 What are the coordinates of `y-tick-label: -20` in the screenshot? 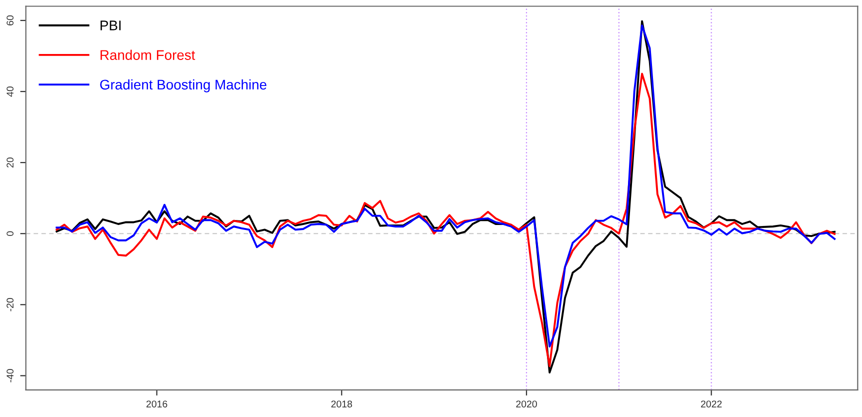 It's located at (10, 305).